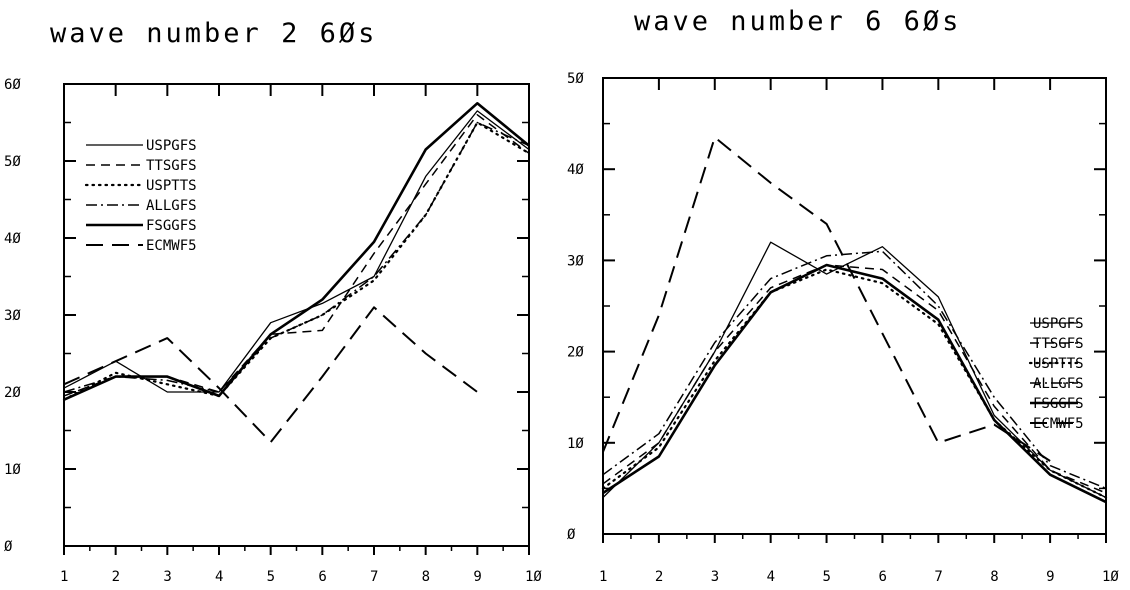 This screenshot has width=1130, height=590. What do you see at coordinates (12, 85) in the screenshot?
I see `y-tick-label: 6Ø` at bounding box center [12, 85].